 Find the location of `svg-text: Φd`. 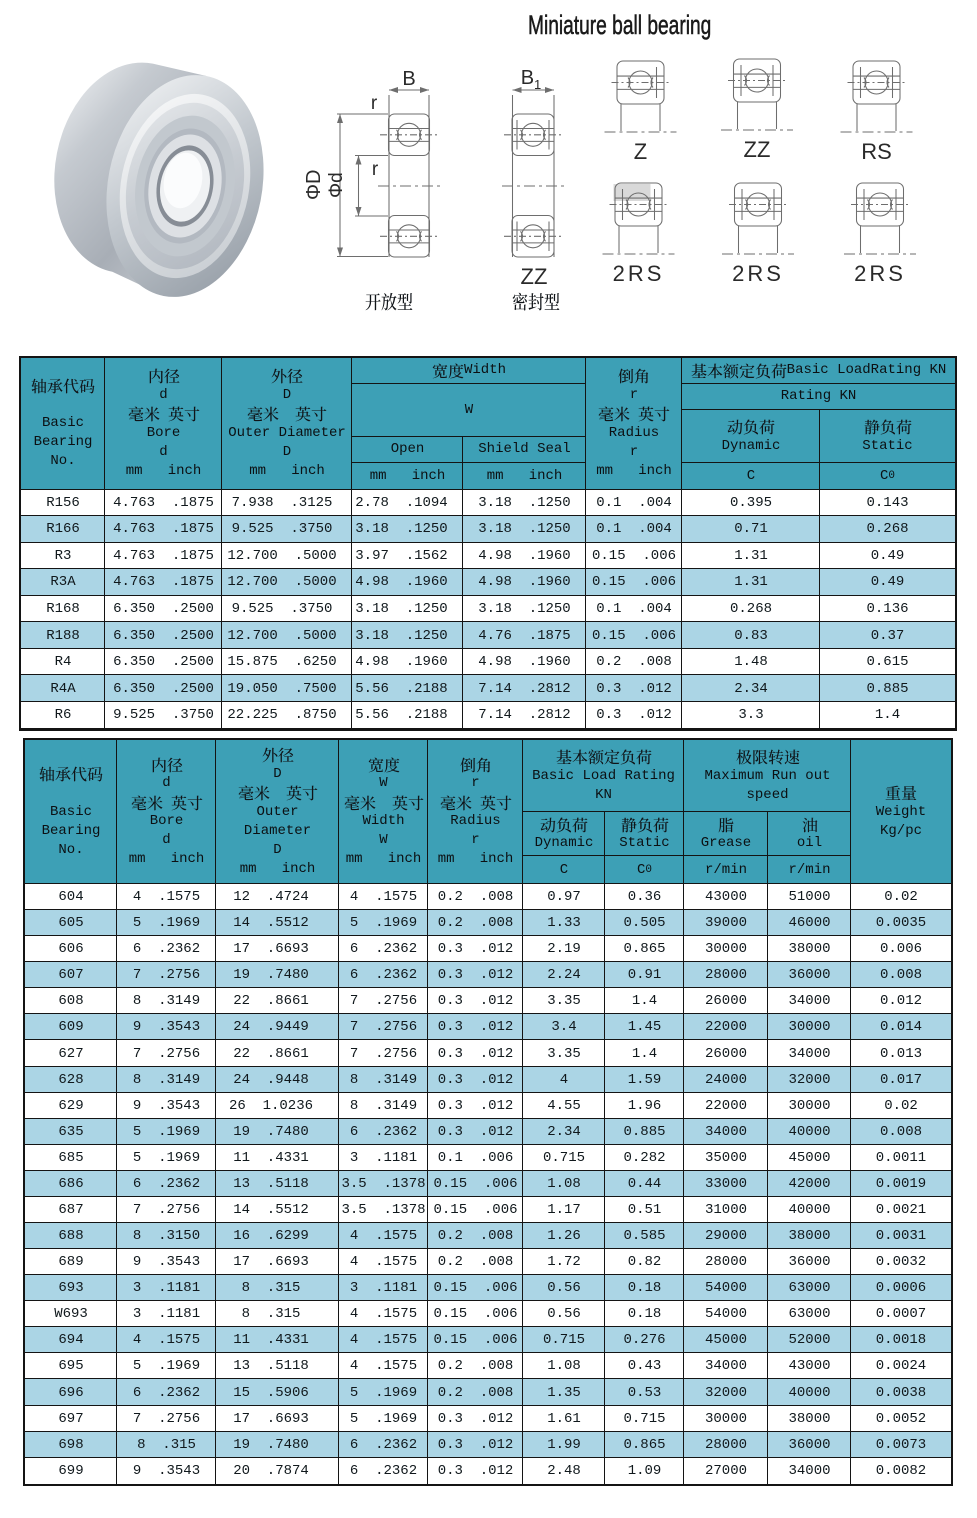

svg-text: Φd is located at coordinates (336, 185).